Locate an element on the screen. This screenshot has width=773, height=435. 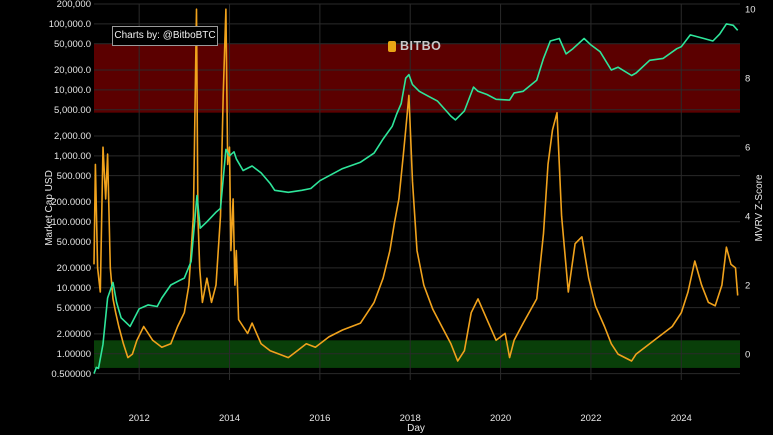
x-tick-label: 2018 is located at coordinates (410, 418).